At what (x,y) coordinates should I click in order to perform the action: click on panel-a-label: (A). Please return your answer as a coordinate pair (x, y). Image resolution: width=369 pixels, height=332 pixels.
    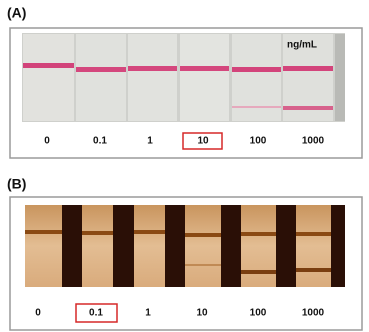
    Looking at the image, I should click on (16, 13).